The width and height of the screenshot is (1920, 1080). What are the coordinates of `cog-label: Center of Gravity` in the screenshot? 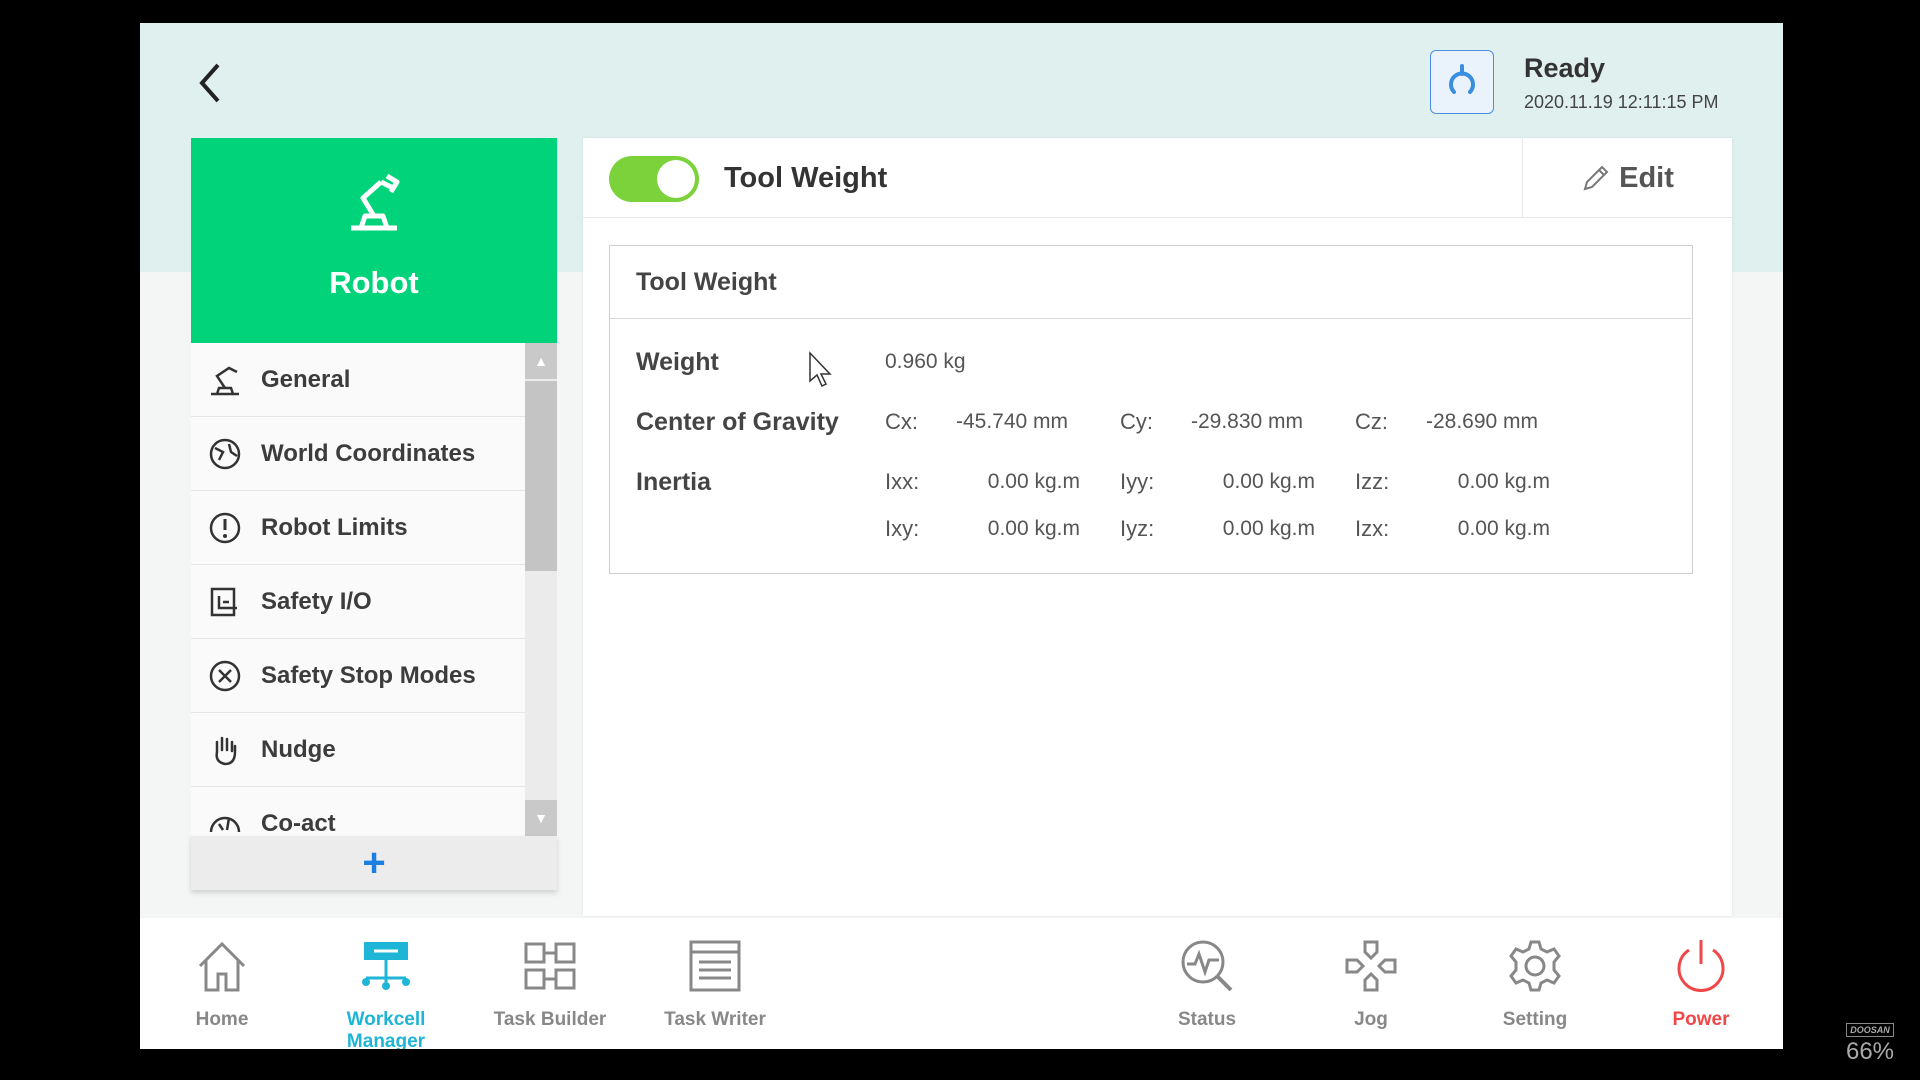 It's located at (737, 422).